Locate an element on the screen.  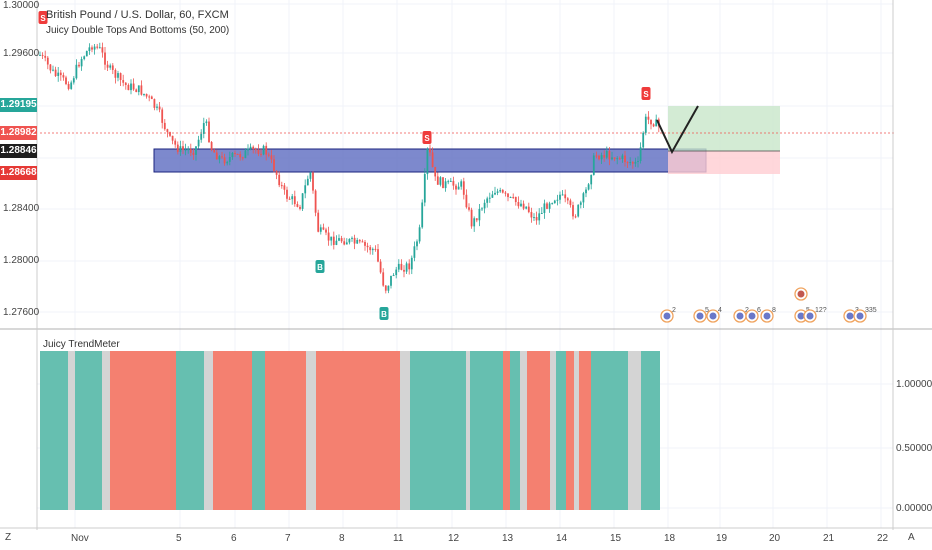
svg-text: 12? is located at coordinates (821, 310).